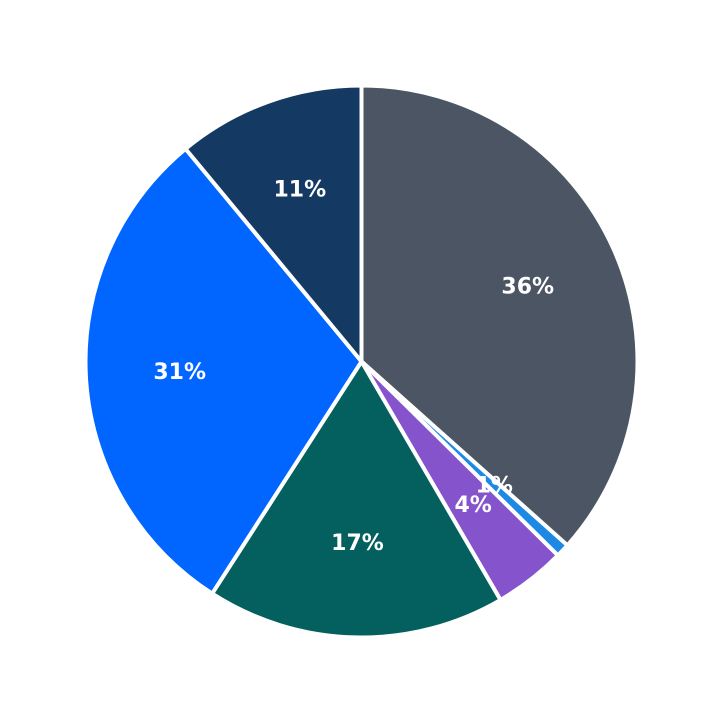 The image size is (723, 728). What do you see at coordinates (299, 190) in the screenshot?
I see `pie-slice-label-5: 11%` at bounding box center [299, 190].